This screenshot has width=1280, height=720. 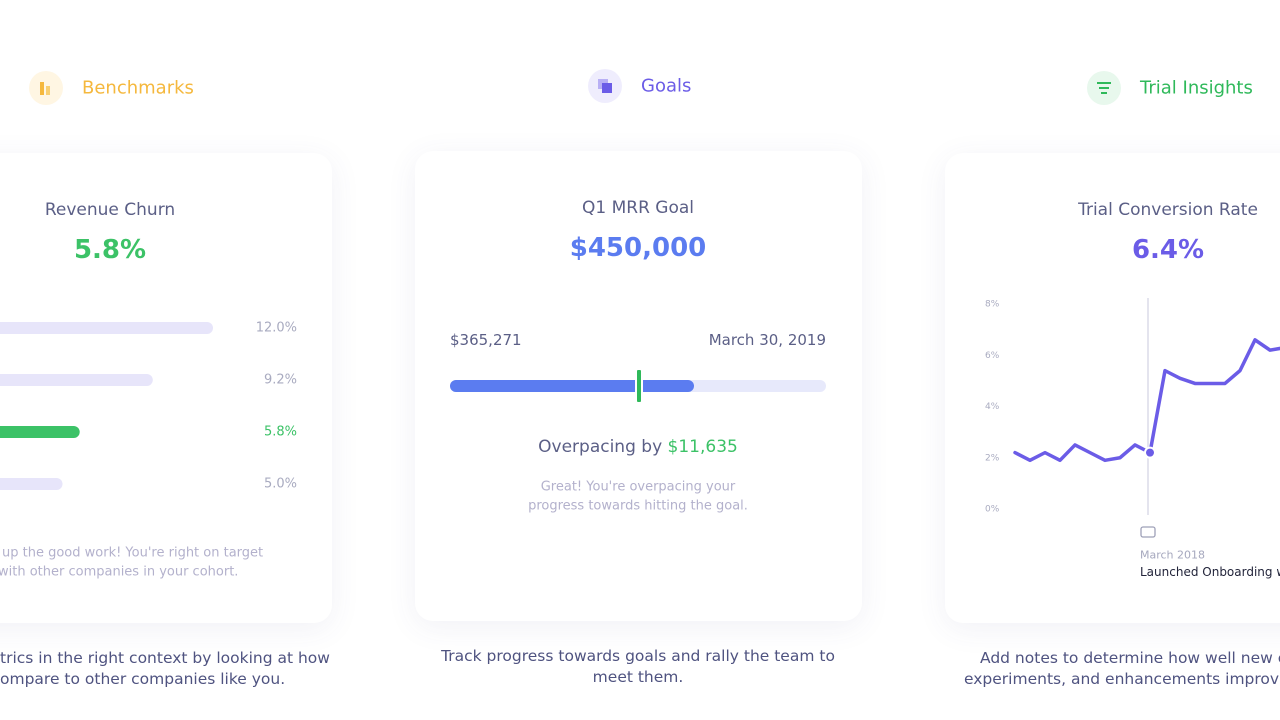 What do you see at coordinates (992, 458) in the screenshot?
I see `y-tick-label: 2%` at bounding box center [992, 458].